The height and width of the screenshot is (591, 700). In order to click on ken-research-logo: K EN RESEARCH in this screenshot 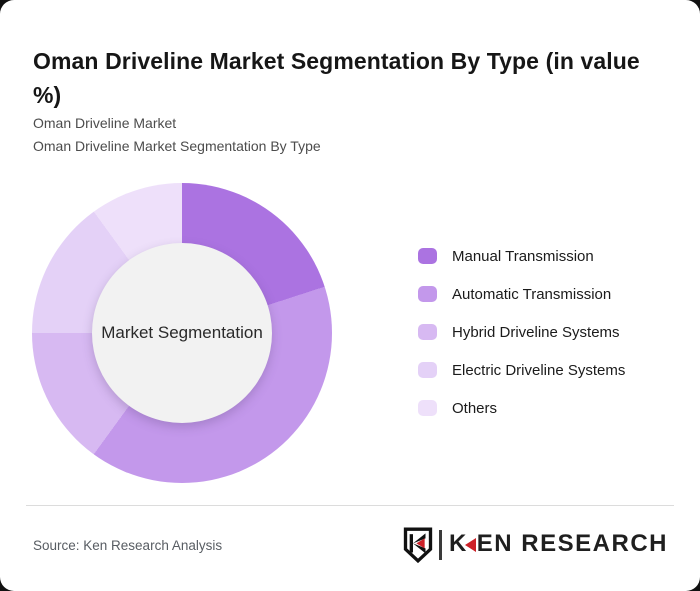, I will do `click(535, 545)`.